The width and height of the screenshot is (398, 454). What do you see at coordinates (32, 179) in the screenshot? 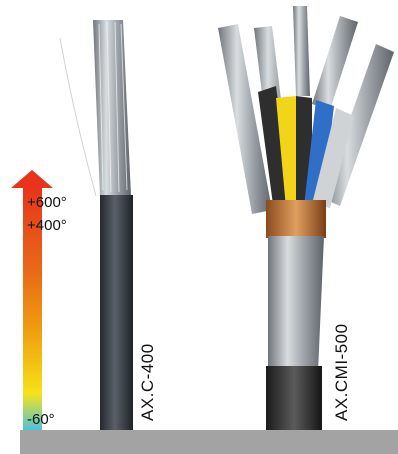
I see `arrow-up-icon` at bounding box center [32, 179].